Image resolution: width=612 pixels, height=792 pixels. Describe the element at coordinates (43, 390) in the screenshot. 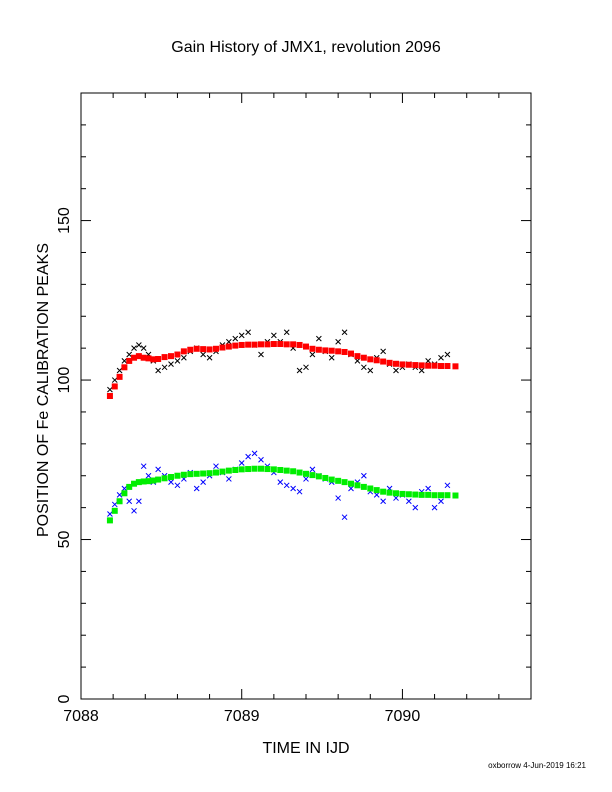

I see `y-axis-label: POSITION OF Fe CALIBRATION PEAKS` at that location.